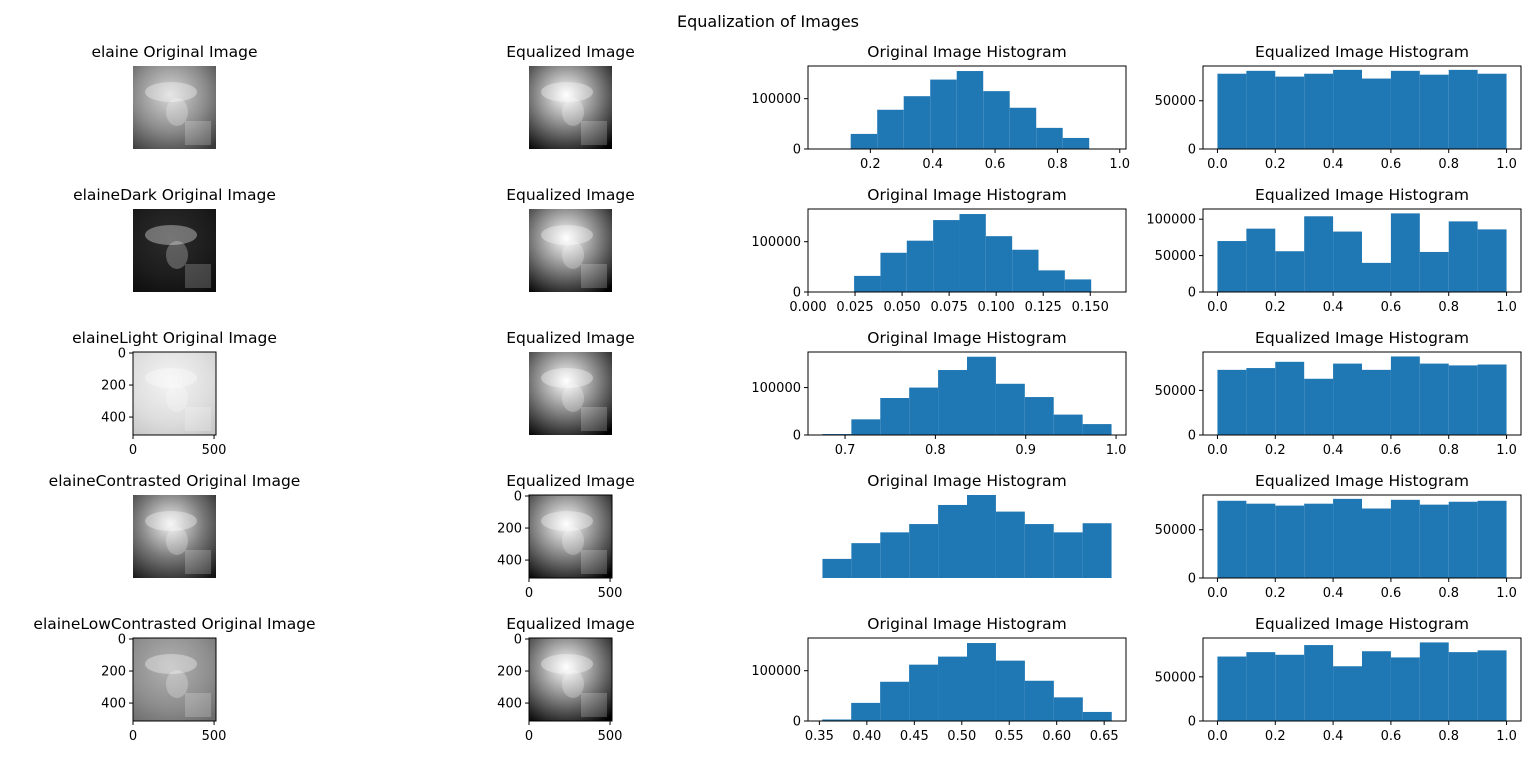  I want to click on x-tick-label: 0.7, so click(845, 450).